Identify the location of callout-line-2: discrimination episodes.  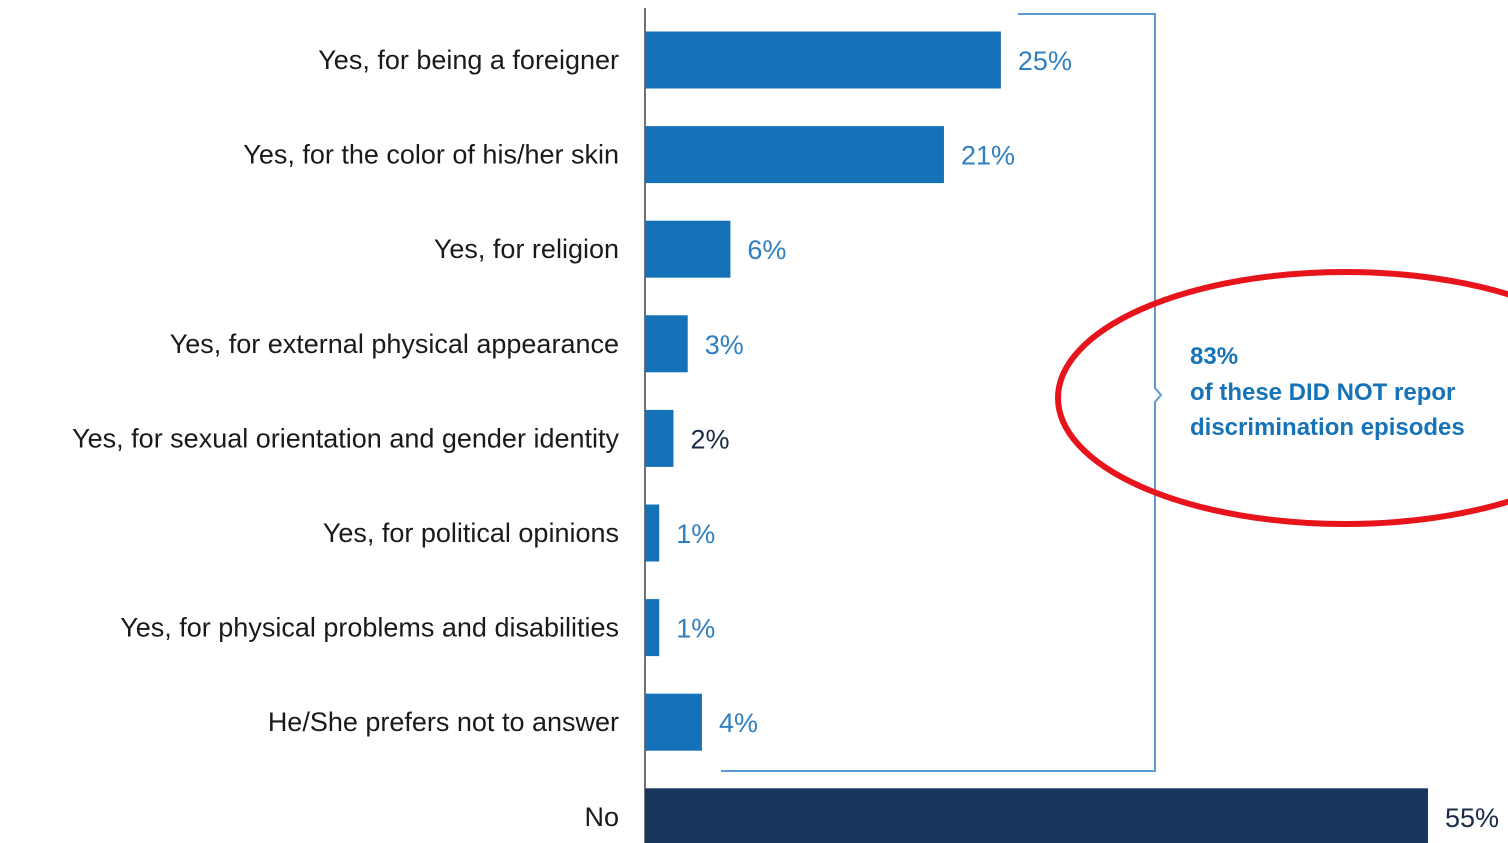
(1327, 427).